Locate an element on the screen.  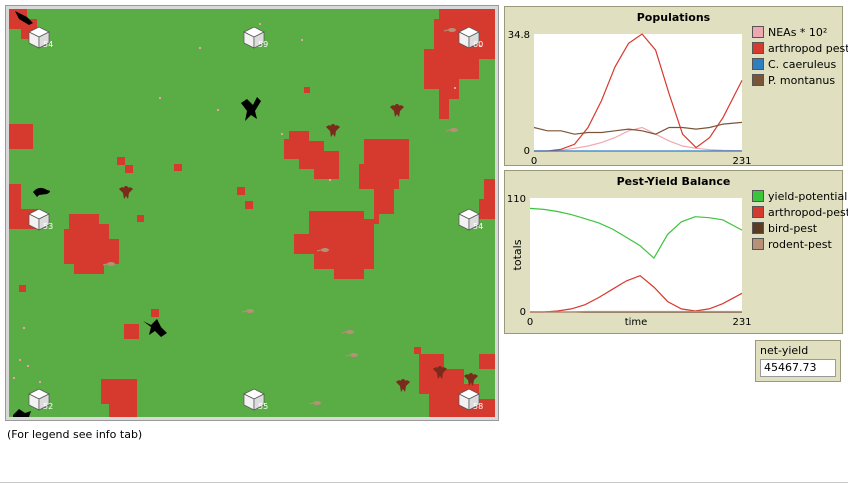
populations-chart: 34.8 00 231 is located at coordinates (630, 98).